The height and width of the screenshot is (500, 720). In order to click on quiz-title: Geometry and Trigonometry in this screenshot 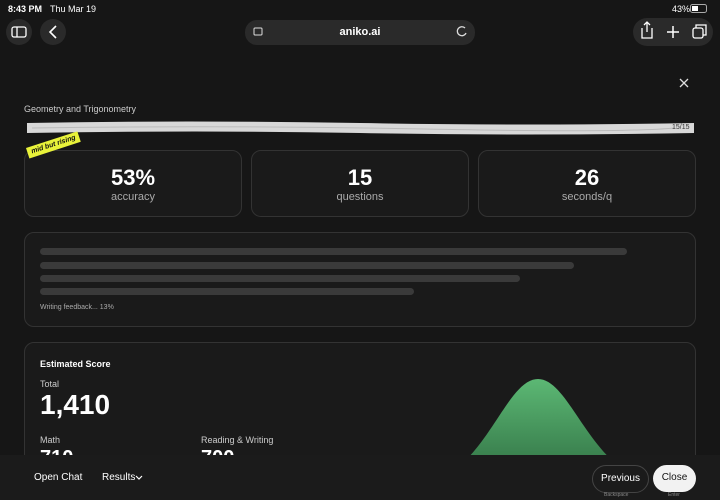, I will do `click(80, 109)`.